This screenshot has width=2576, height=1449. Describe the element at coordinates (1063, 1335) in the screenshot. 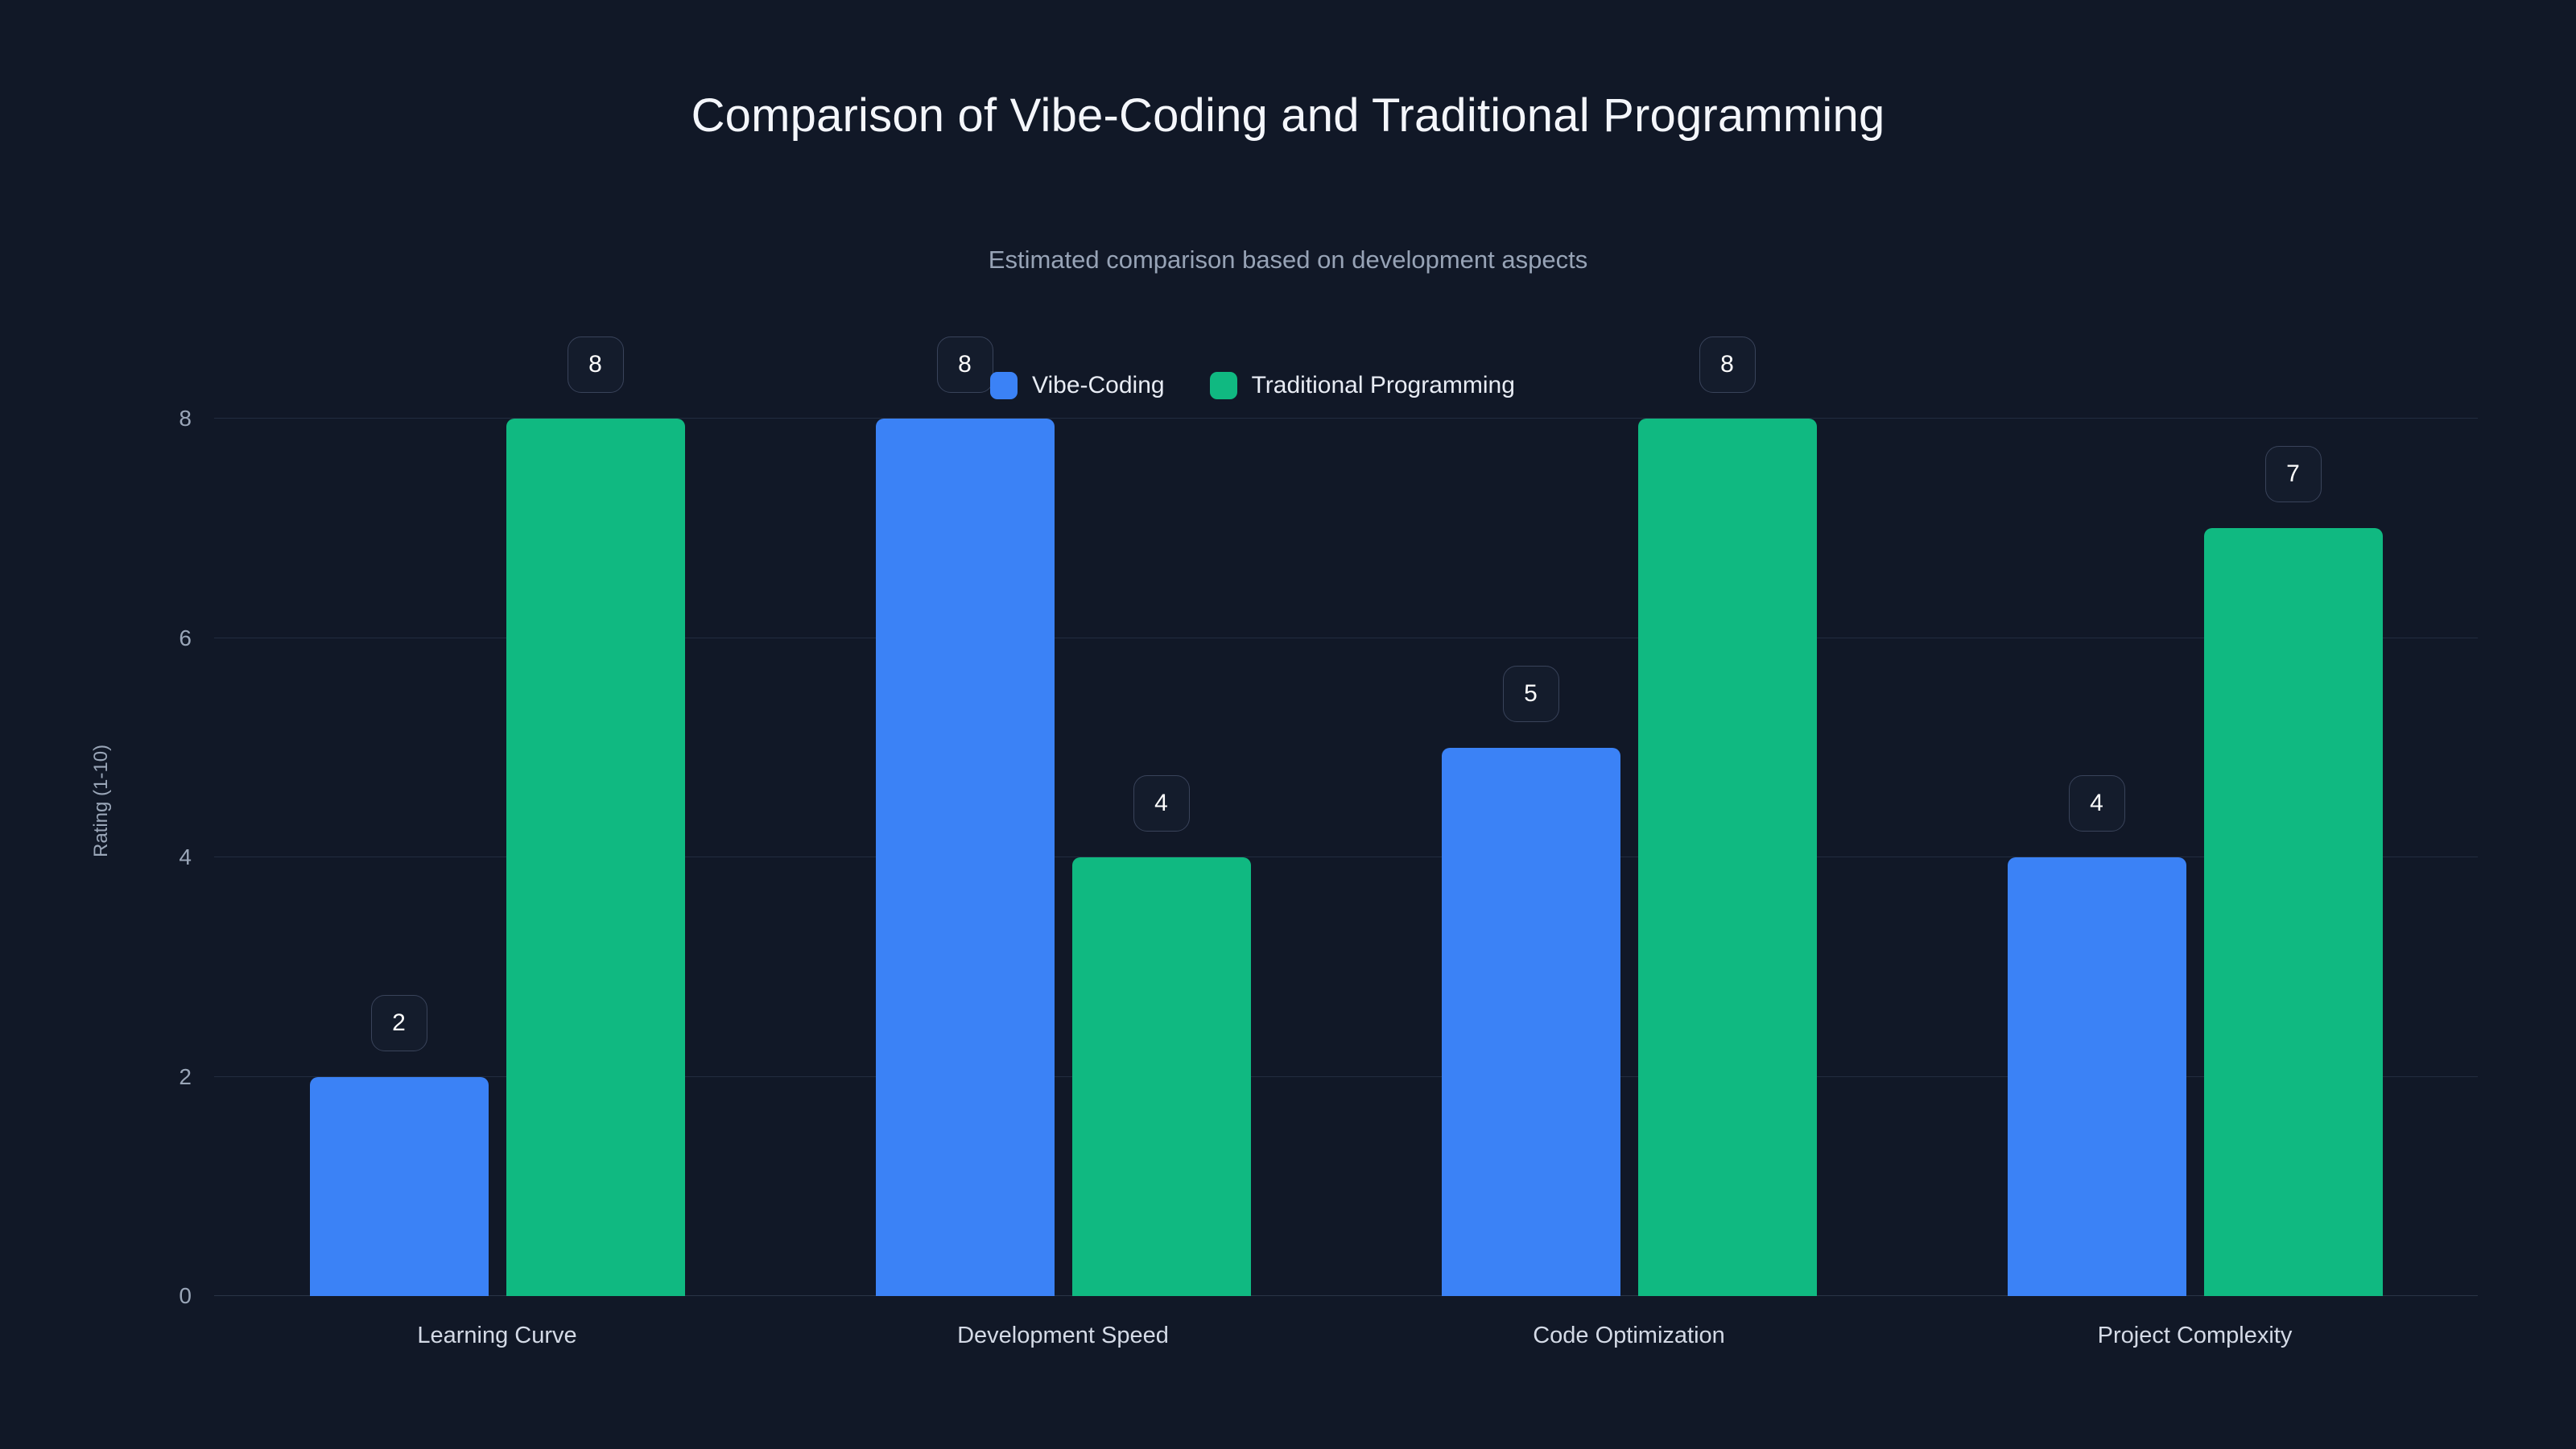

I see `x-axis-category-label: Development Speed` at that location.